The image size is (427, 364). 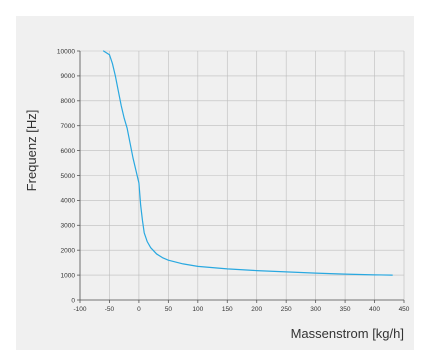 What do you see at coordinates (68, 226) in the screenshot?
I see `y-tick-label: 3000` at bounding box center [68, 226].